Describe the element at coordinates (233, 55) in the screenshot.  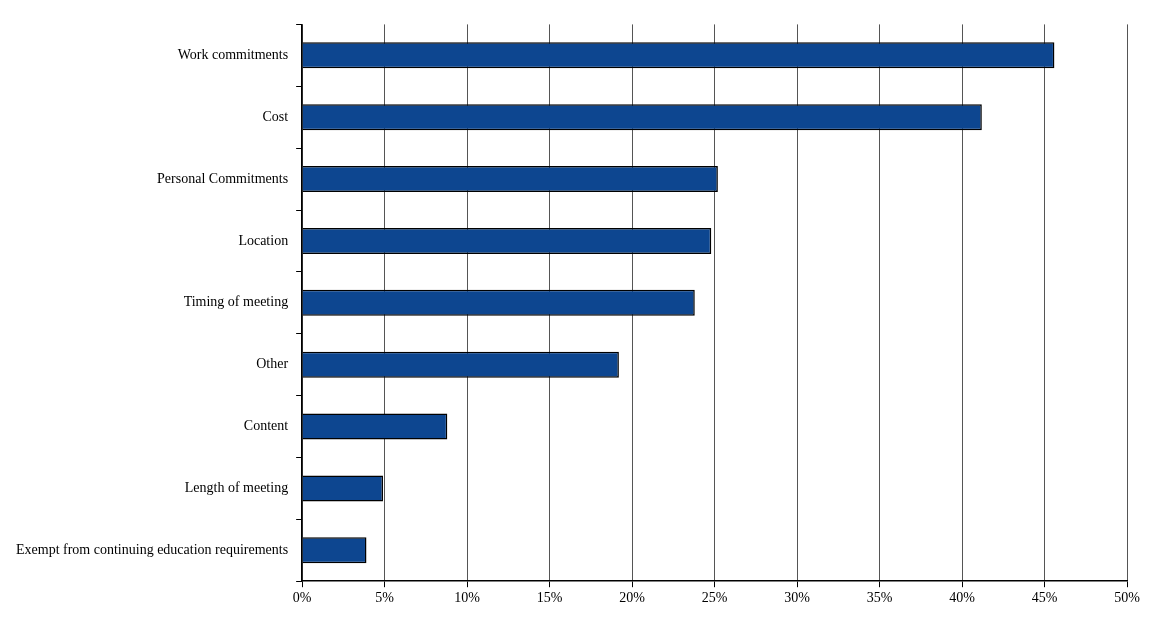
I see `y-tick-label: Work commitments` at that location.